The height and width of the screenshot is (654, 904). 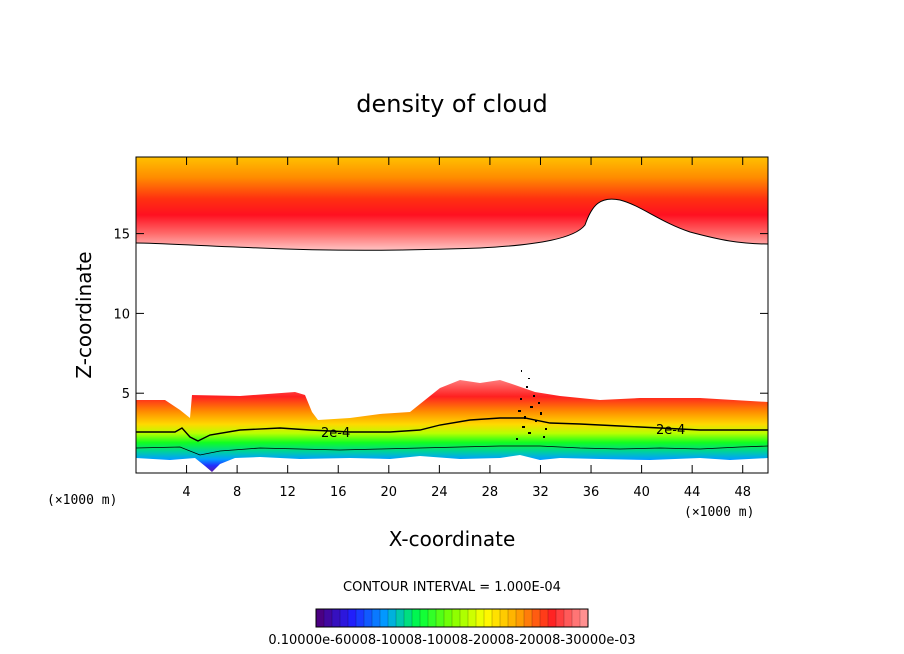 I want to click on x-tick-label: 40, so click(x=641, y=492).